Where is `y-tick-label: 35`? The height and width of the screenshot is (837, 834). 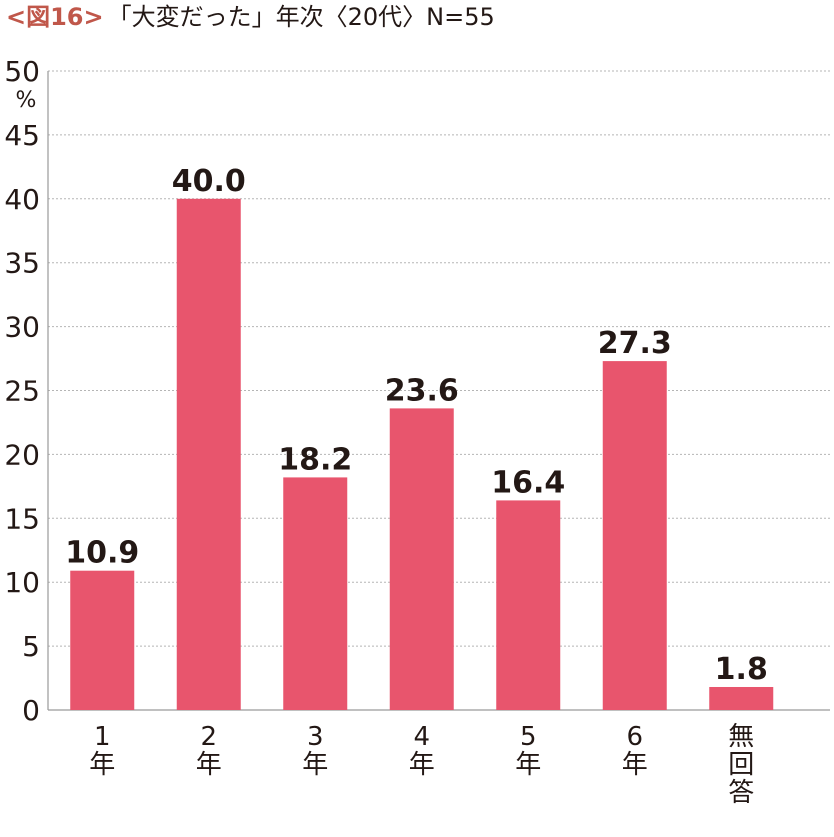
y-tick-label: 35 is located at coordinates (22, 263).